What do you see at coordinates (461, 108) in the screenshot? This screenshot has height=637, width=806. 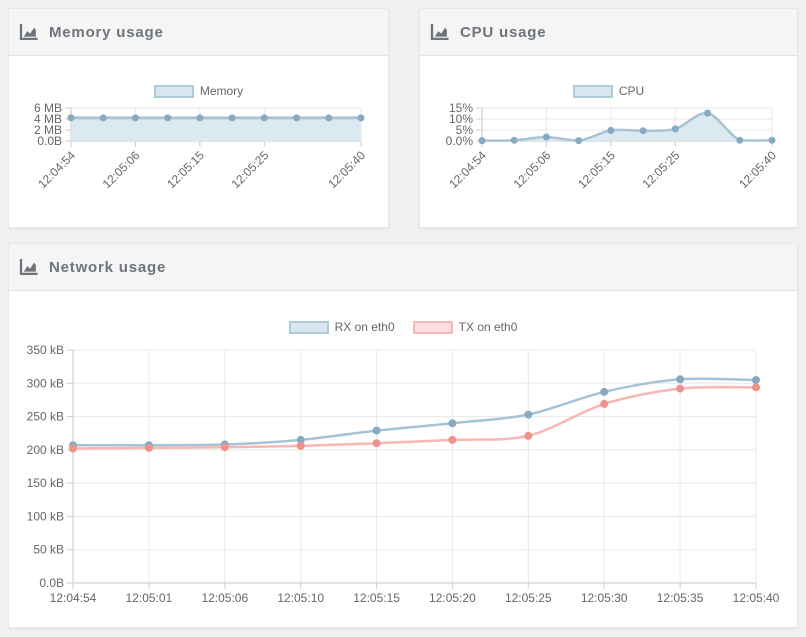 I see `y-tick-label: 15%` at bounding box center [461, 108].